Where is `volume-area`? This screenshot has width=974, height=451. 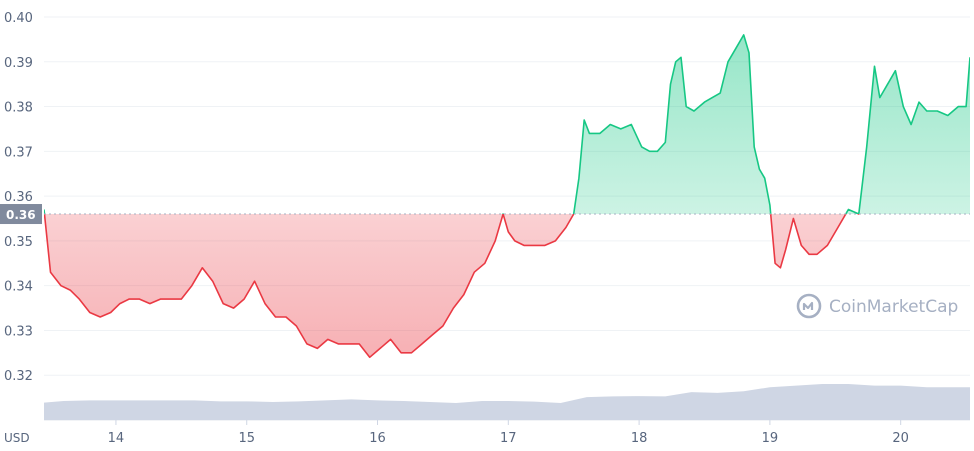 volume-area is located at coordinates (507, 402).